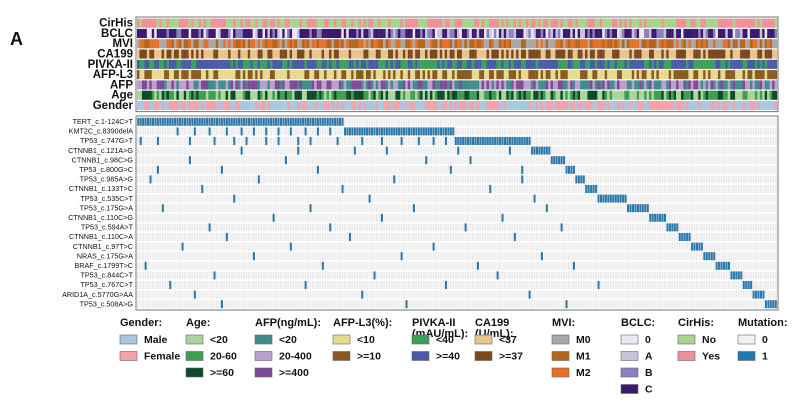 The height and width of the screenshot is (401, 800). What do you see at coordinates (122, 96) in the screenshot?
I see `clinical-label-age: Age` at bounding box center [122, 96].